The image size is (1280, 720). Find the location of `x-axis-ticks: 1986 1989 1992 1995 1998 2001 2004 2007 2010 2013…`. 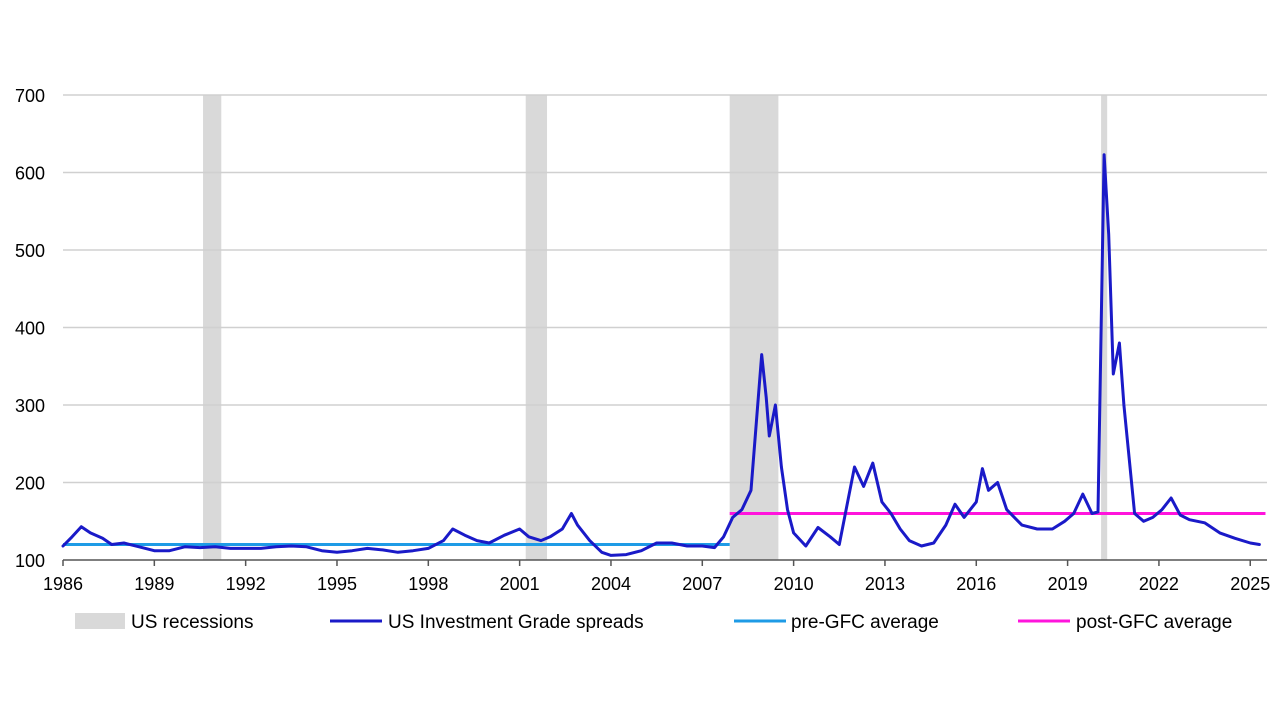

x-axis-ticks: 1986 1989 1992 1995 1998 2001 2004 2007 2010 2013… is located at coordinates (656, 577).